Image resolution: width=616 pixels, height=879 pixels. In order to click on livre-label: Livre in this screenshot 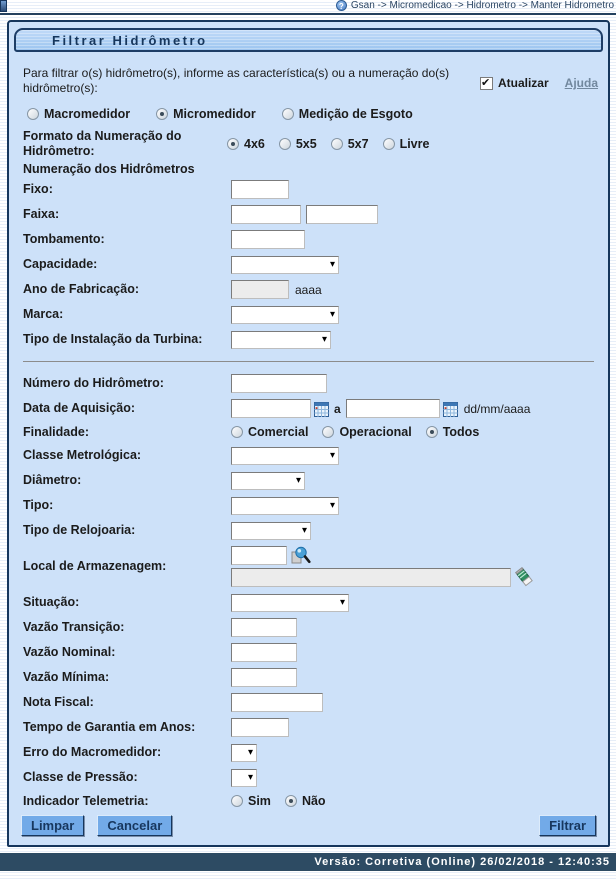, I will do `click(414, 144)`.